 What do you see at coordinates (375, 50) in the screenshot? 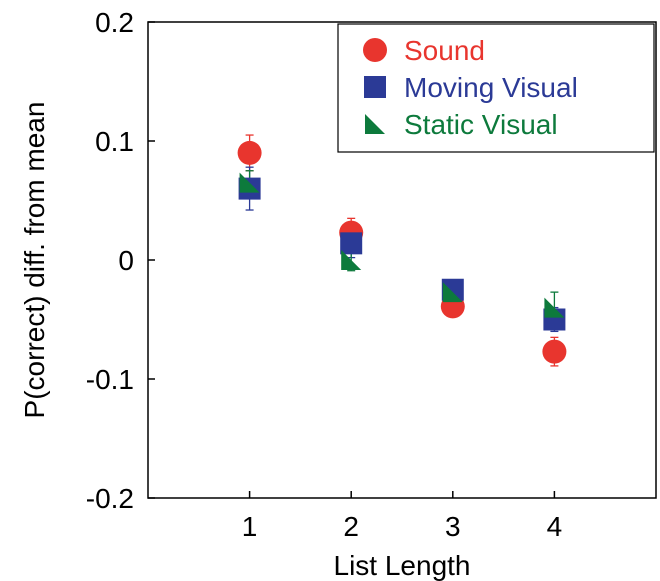
I see `sound-legend-marker` at bounding box center [375, 50].